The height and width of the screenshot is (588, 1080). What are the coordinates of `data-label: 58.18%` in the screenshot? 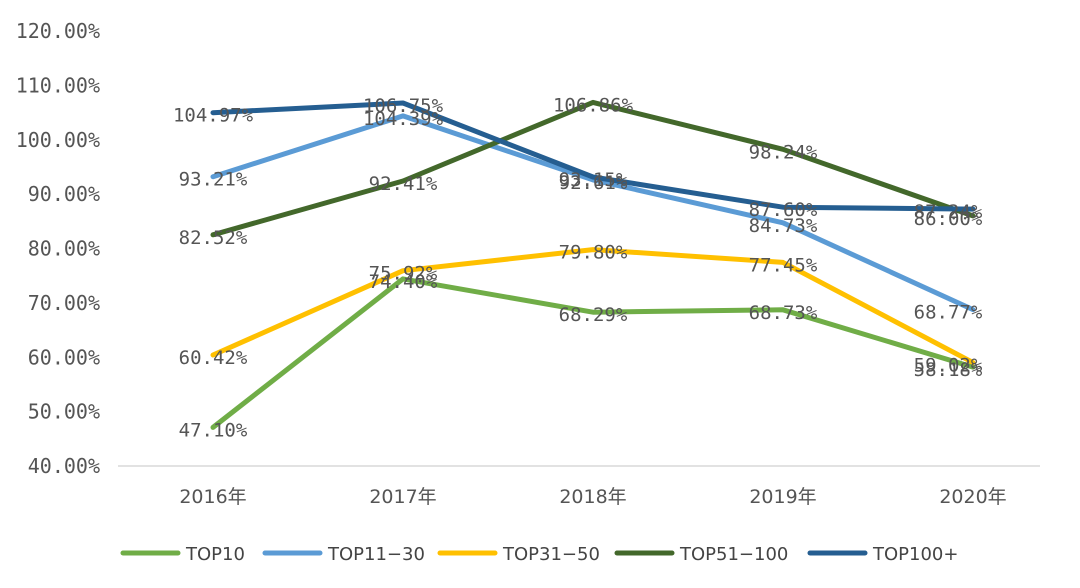 It's located at (948, 370).